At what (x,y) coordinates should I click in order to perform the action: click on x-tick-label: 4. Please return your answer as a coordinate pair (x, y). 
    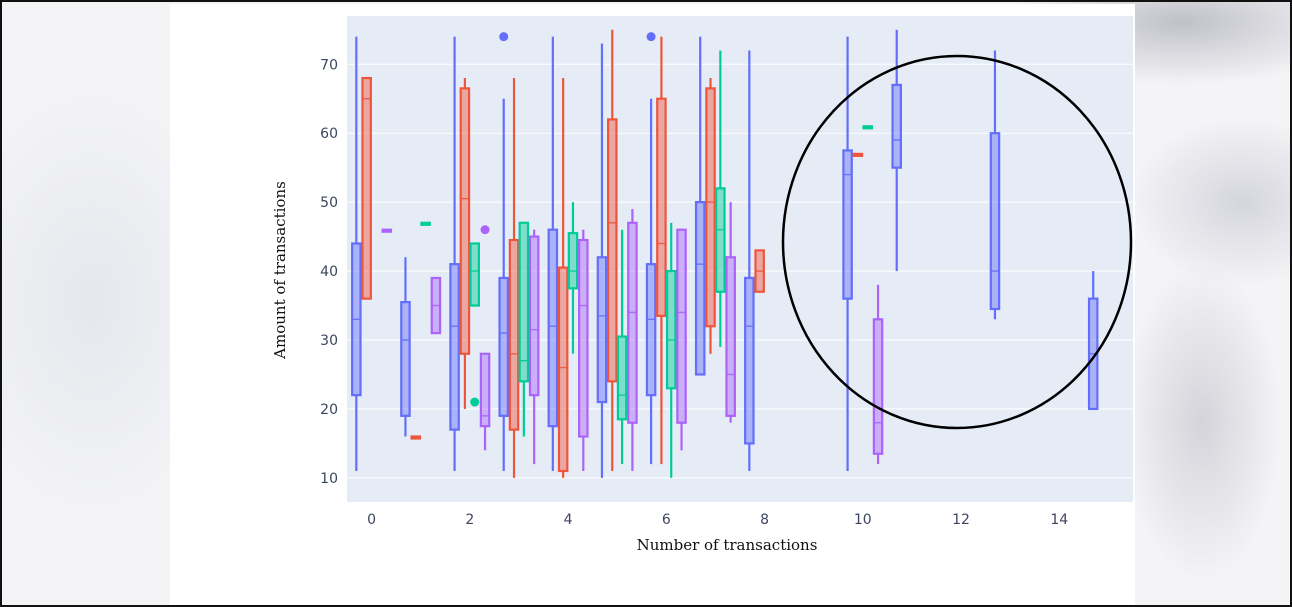
    Looking at the image, I should click on (568, 520).